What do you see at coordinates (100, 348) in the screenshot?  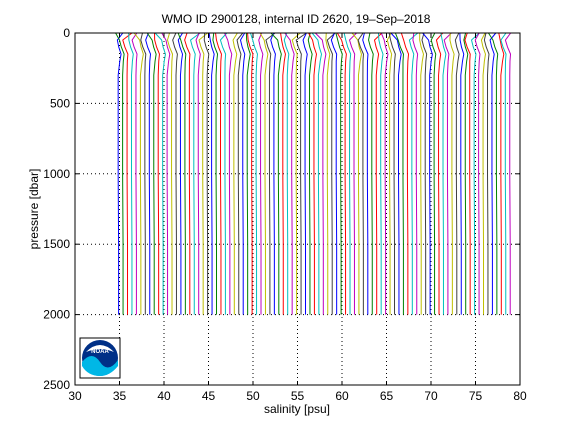 I see `noaa-logo-gull` at bounding box center [100, 348].